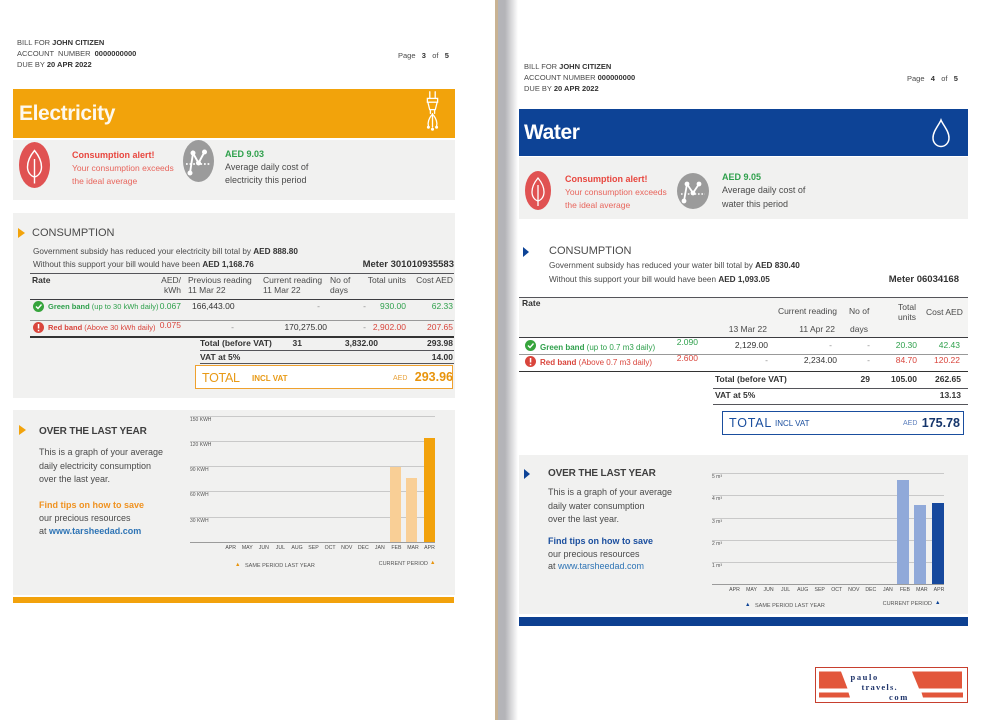 The width and height of the screenshot is (1000, 720). Describe the element at coordinates (880, 687) in the screenshot. I see `svg-text: travels.` at that location.